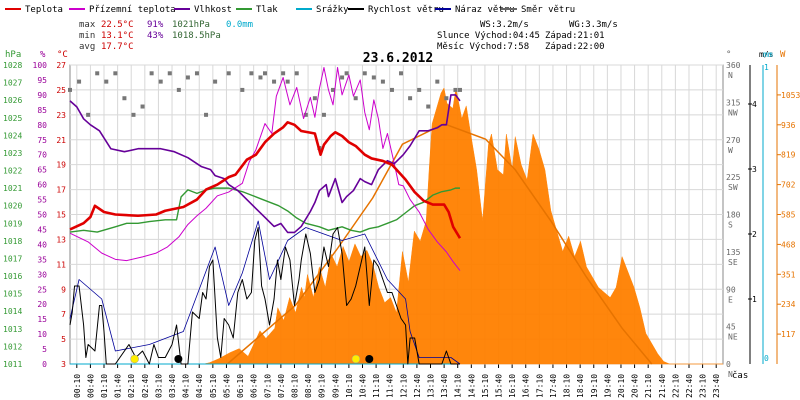  What do you see at coordinates (42, 185) in the screenshot?
I see `pct-tick-label: 60` at bounding box center [42, 185].